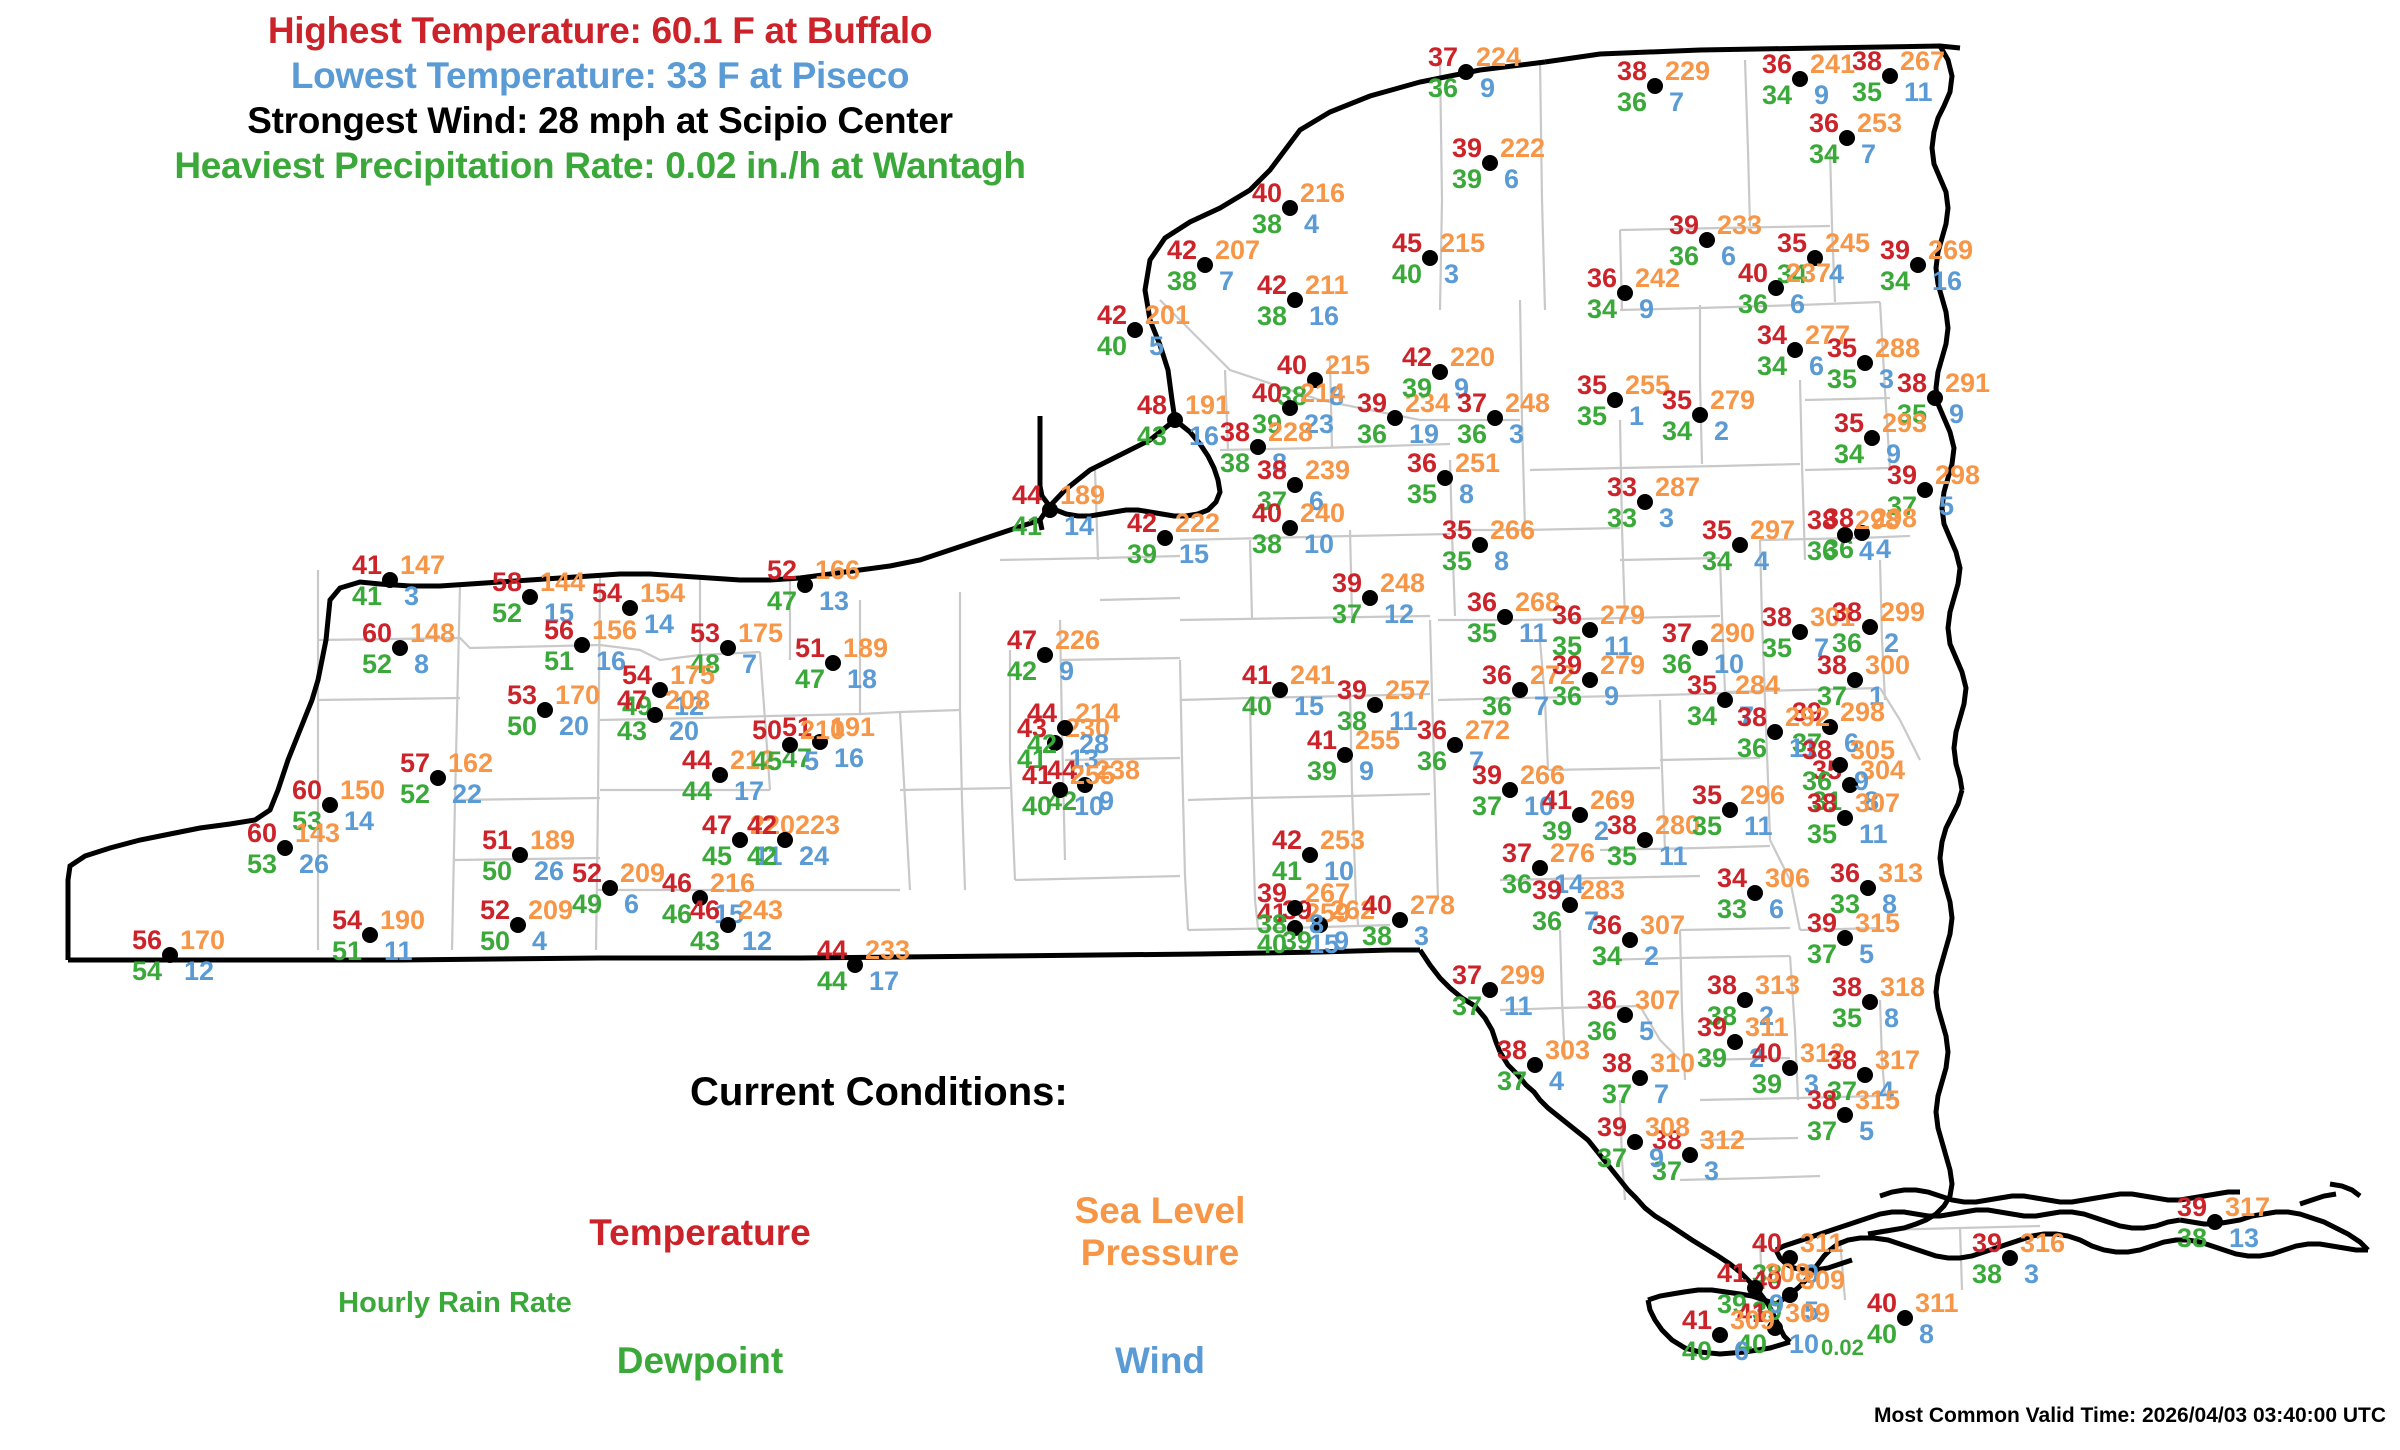 This screenshot has width=2400, height=1450. I want to click on station-temperature: 52, so click(781, 570).